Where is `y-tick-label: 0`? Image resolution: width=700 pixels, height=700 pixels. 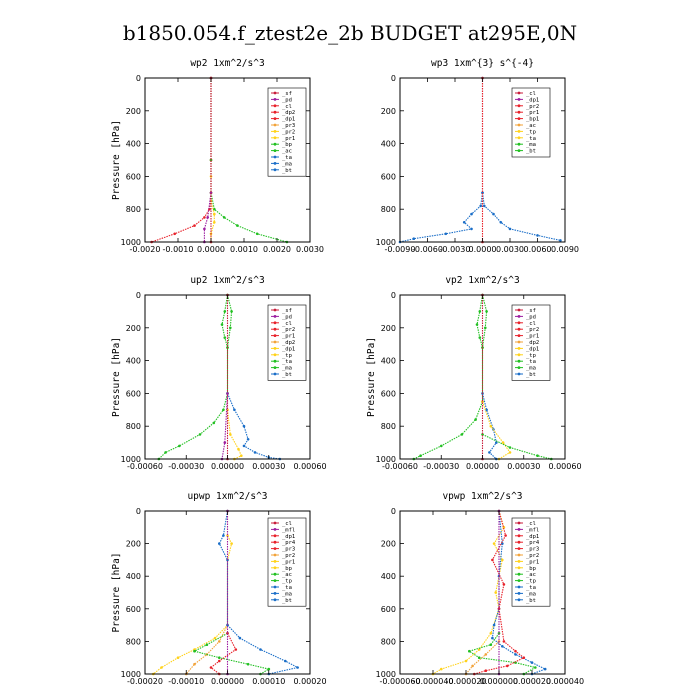 y-tick-label: 0 is located at coordinates (138, 511).